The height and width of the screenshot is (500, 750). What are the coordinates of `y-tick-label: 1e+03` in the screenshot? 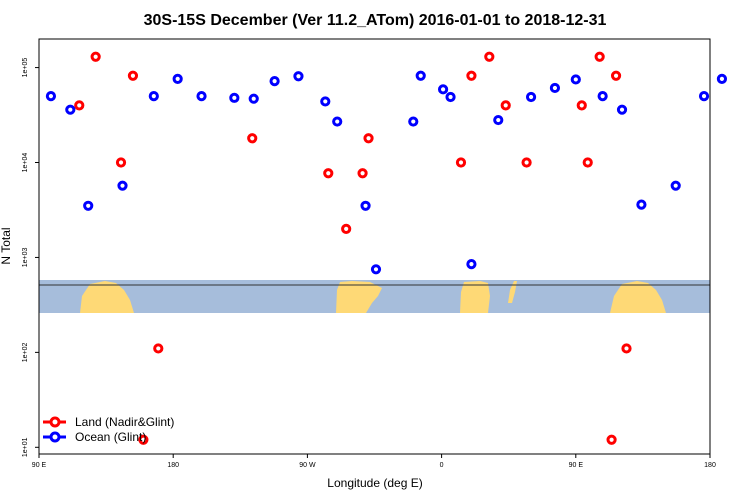 It's located at (25, 258).